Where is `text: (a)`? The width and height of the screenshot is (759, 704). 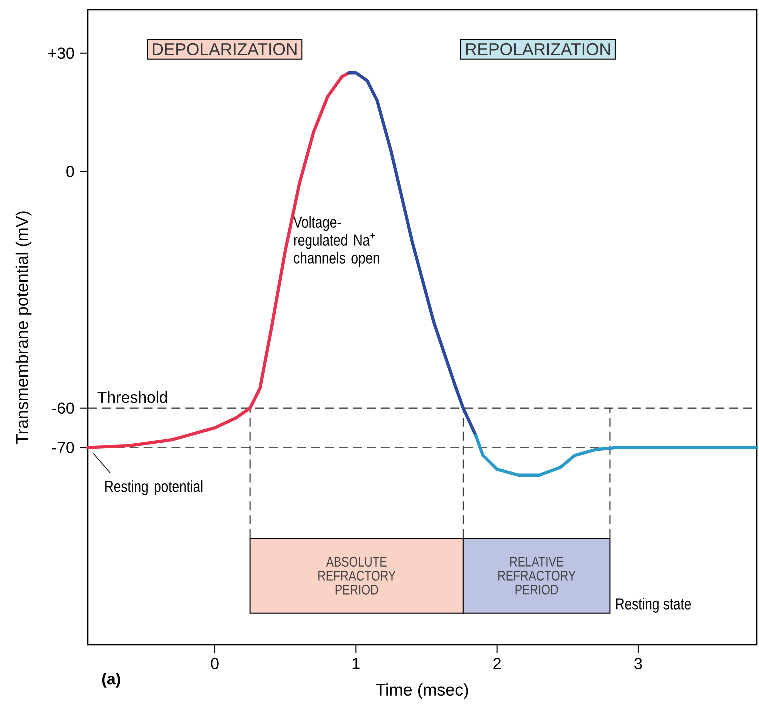 text: (a) is located at coordinates (111, 680).